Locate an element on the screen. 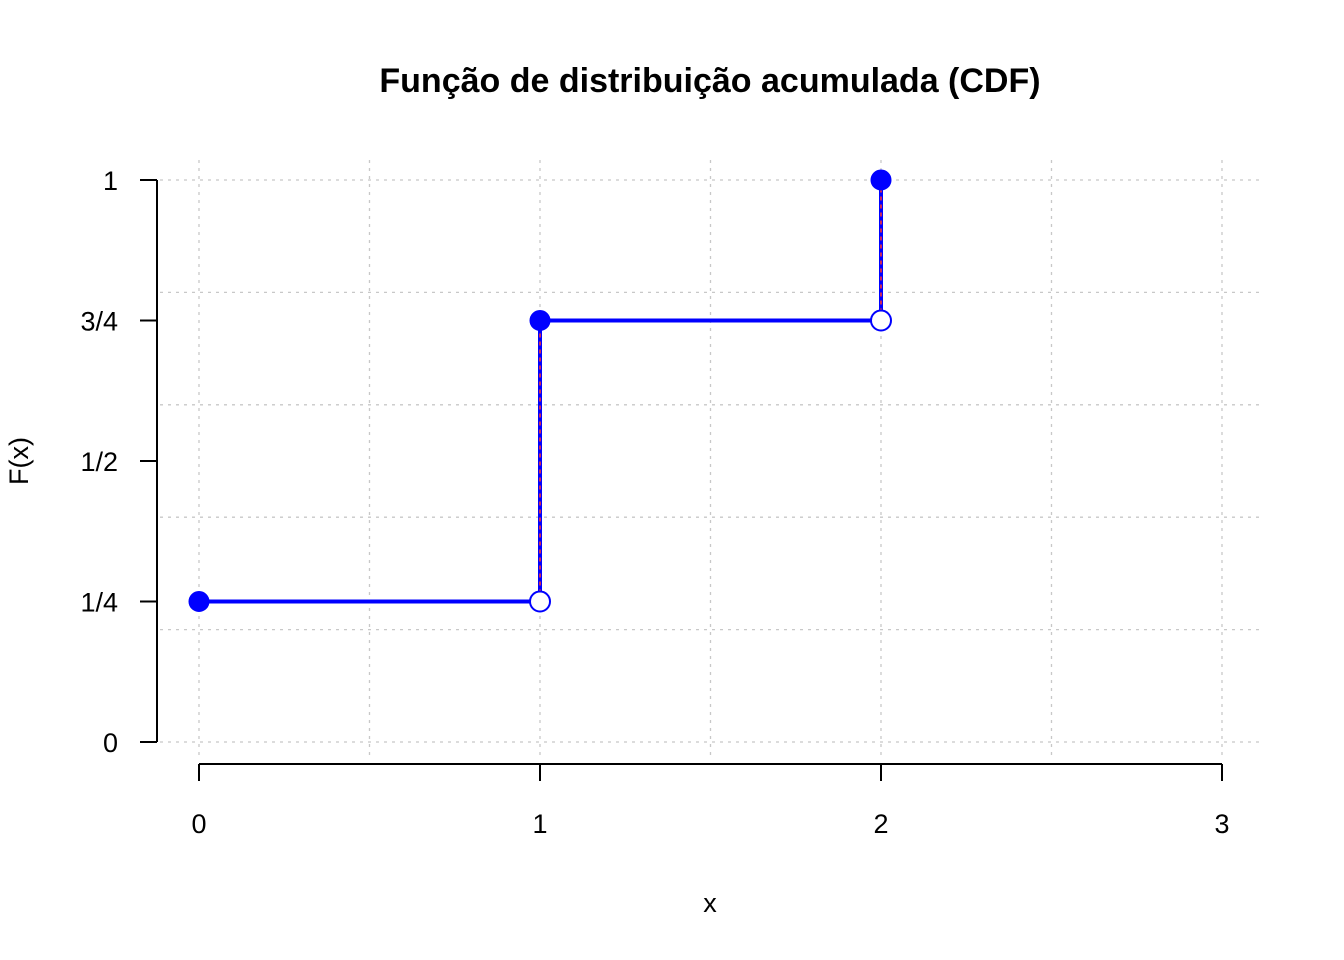  y-tick-label: 1/4 is located at coordinates (99, 603).